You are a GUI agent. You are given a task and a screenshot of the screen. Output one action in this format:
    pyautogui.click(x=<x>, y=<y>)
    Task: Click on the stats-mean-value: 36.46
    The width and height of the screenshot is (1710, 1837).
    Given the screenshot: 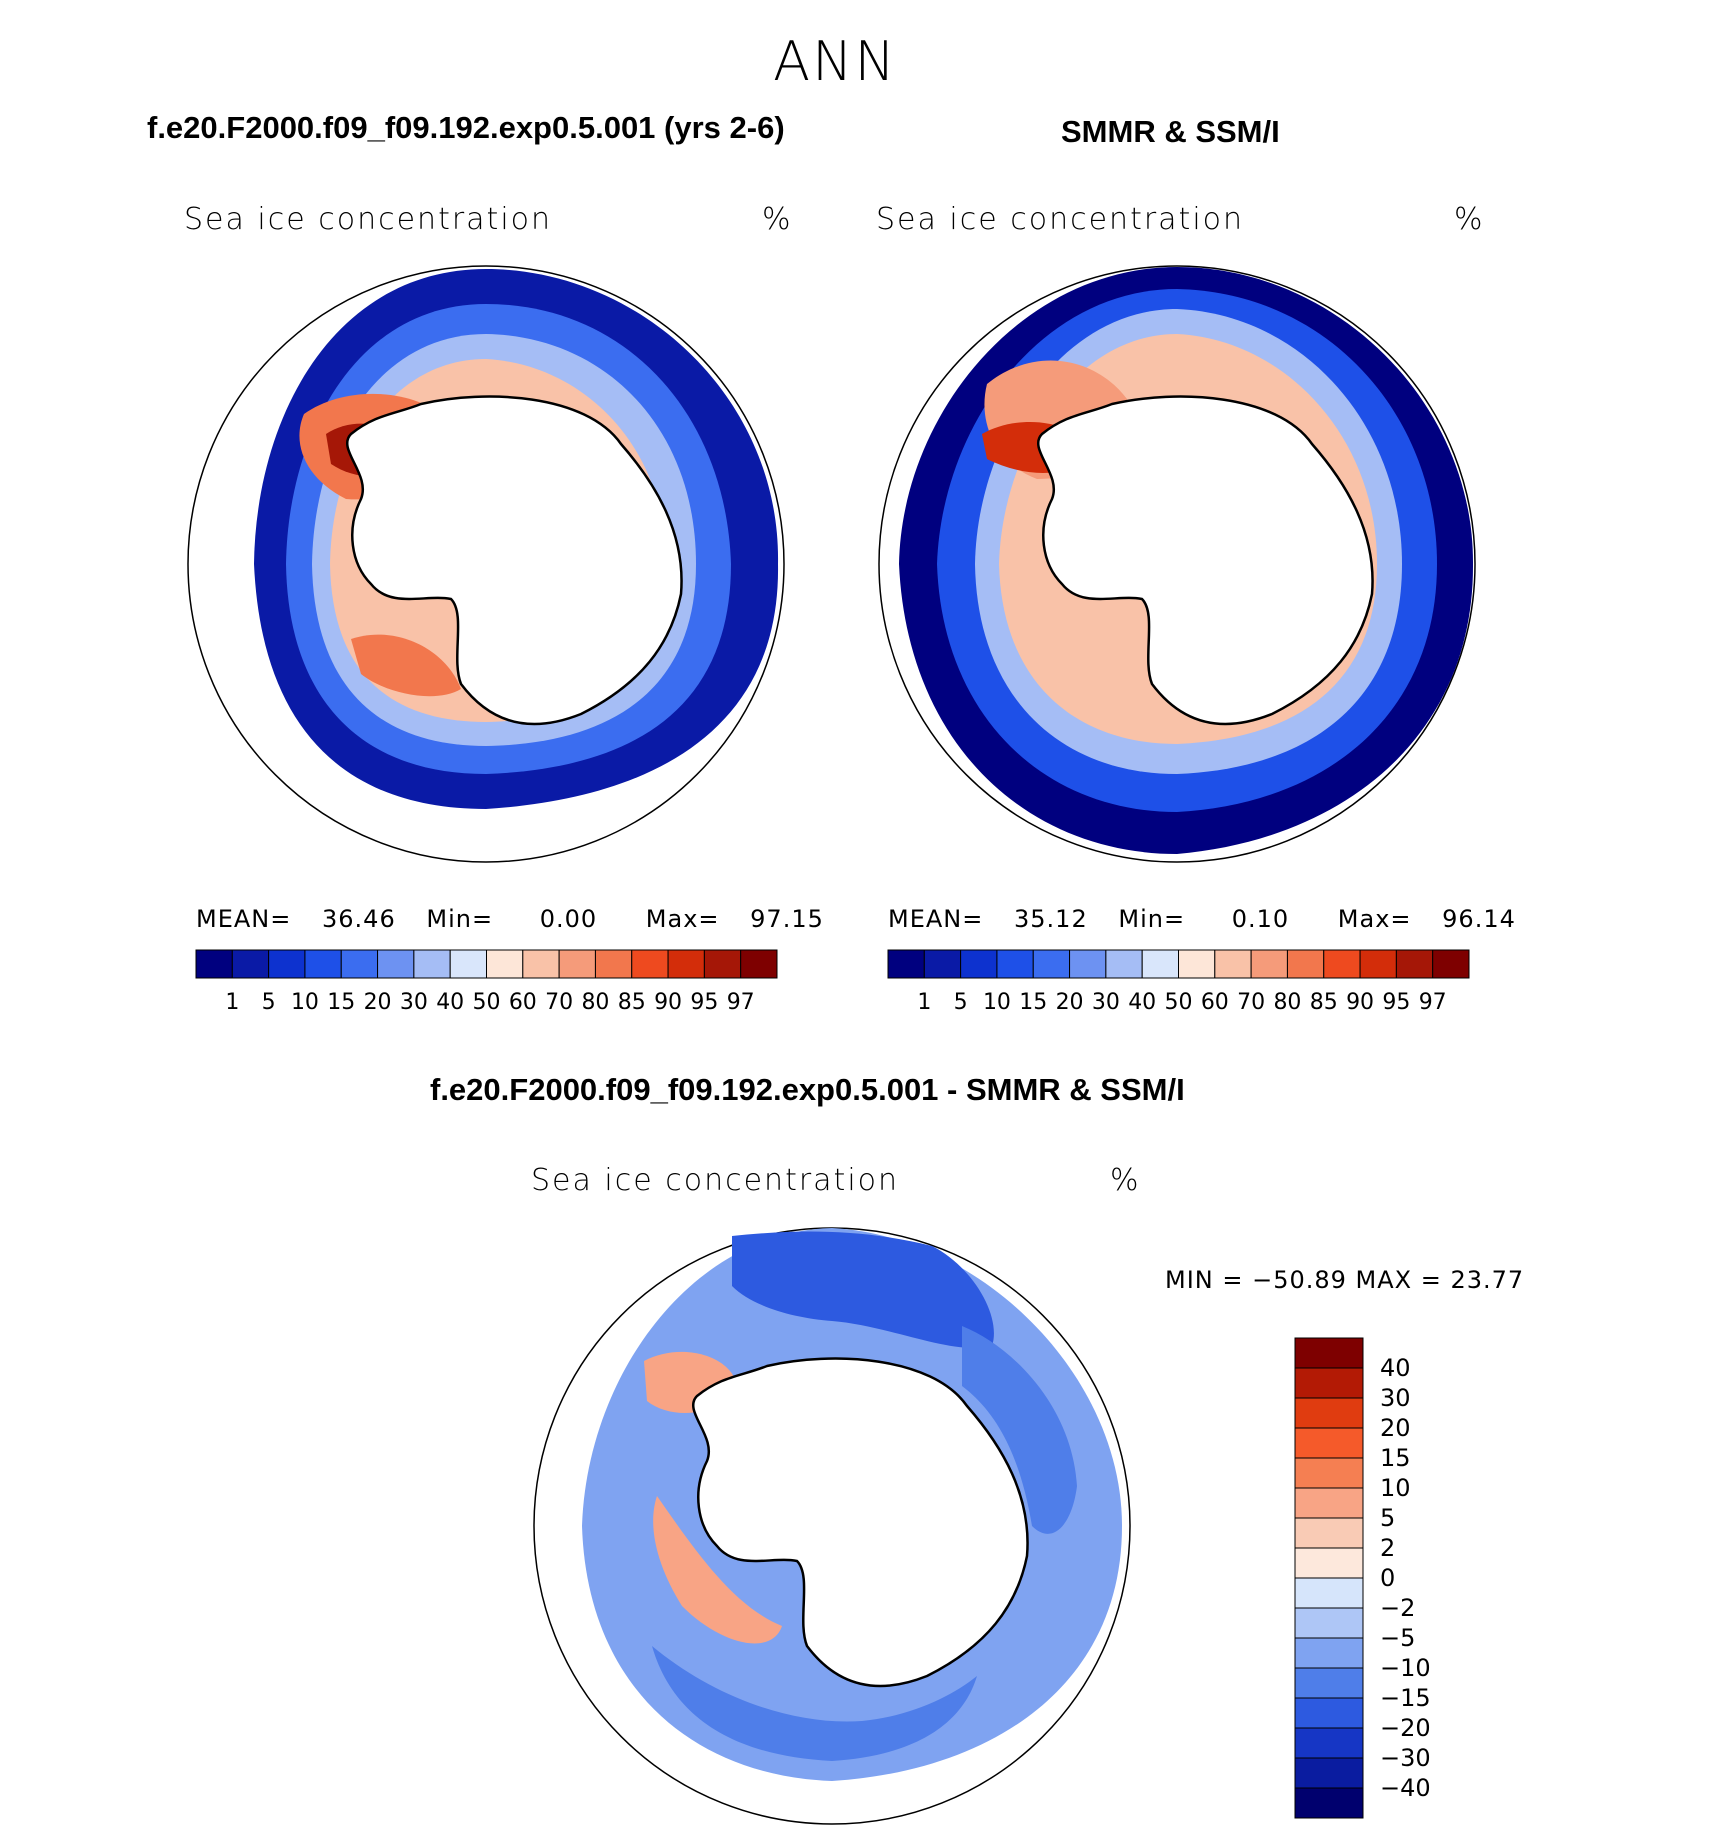 What is the action you would take?
    pyautogui.click(x=359, y=919)
    